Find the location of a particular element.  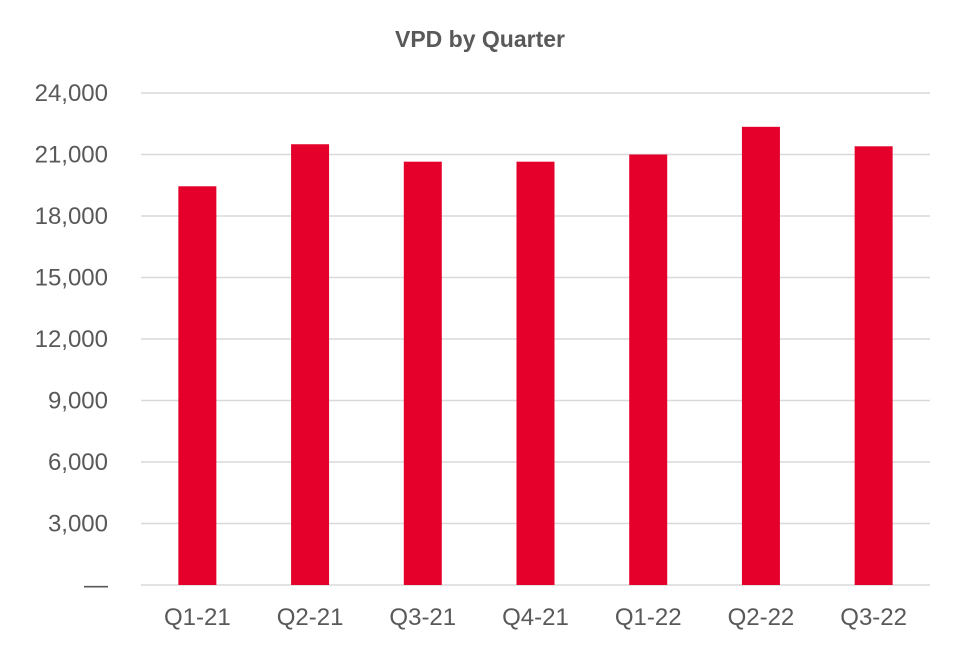

y-tick-label: 18,000 is located at coordinates (71, 216).